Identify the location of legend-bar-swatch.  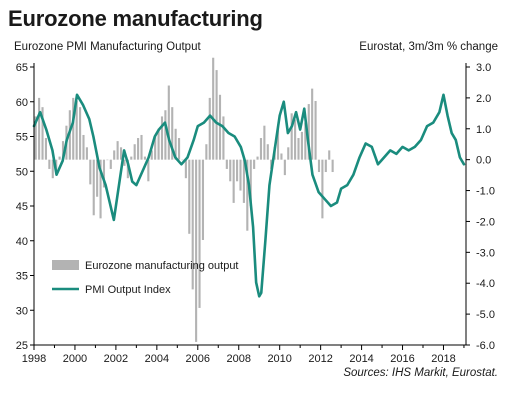
(65, 265).